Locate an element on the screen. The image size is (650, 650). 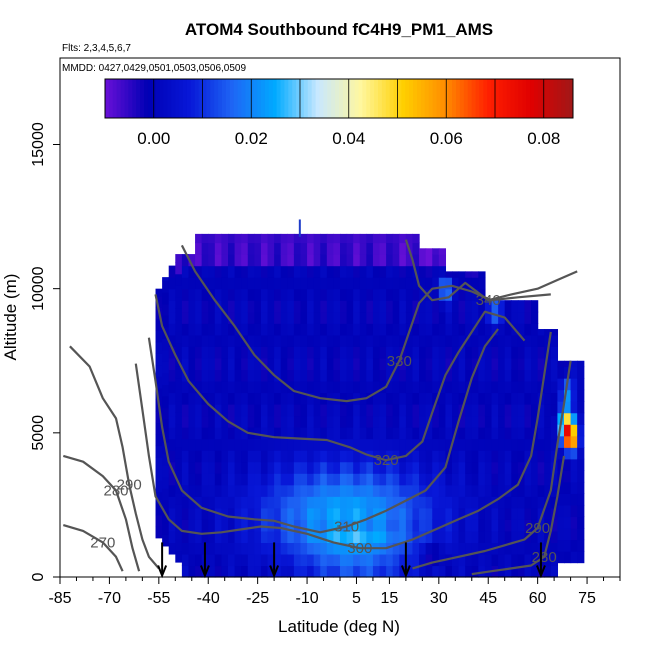
contour-label: 270 is located at coordinates (102, 542).